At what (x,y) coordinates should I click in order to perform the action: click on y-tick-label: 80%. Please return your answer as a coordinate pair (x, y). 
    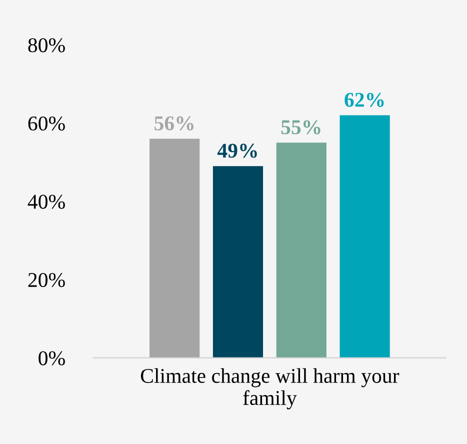
    Looking at the image, I should click on (46, 45).